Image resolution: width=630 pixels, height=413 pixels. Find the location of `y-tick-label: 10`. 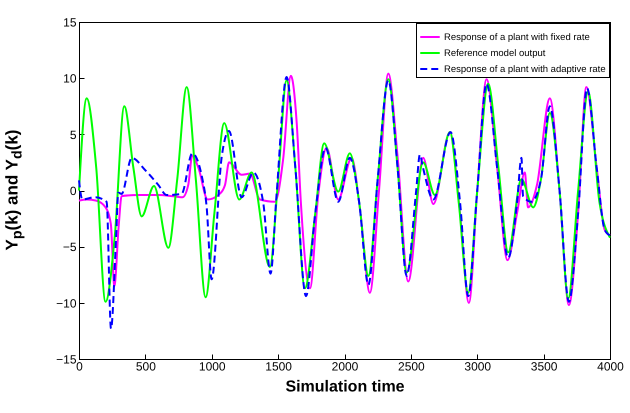

y-tick-label: 10 is located at coordinates (70, 79).